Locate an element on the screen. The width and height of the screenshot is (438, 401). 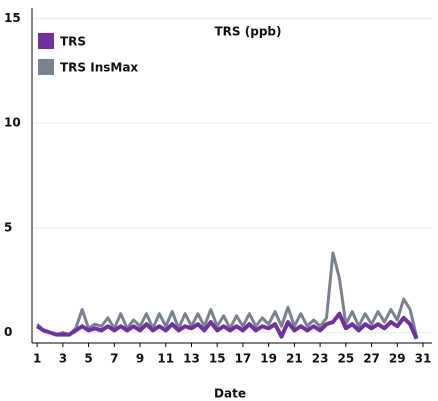
x-tick-label: 25 is located at coordinates (345, 359).